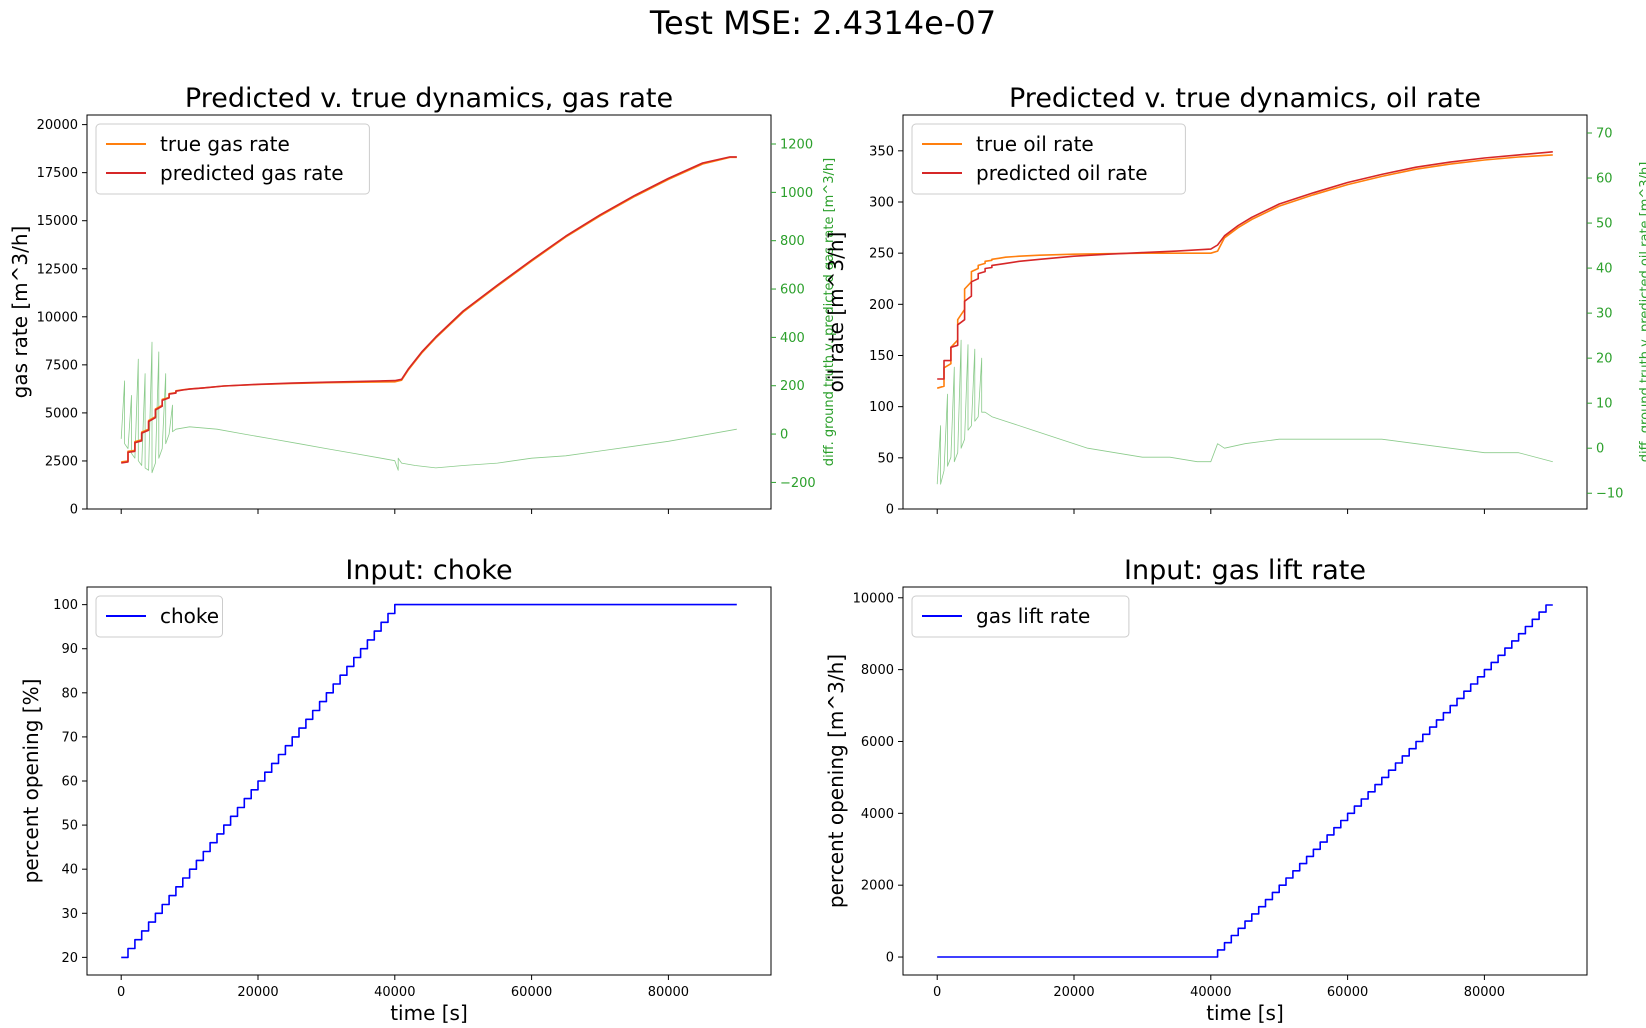 This screenshot has height=1028, width=1646. I want to click on choke-xtick-label: 80000, so click(668, 992).